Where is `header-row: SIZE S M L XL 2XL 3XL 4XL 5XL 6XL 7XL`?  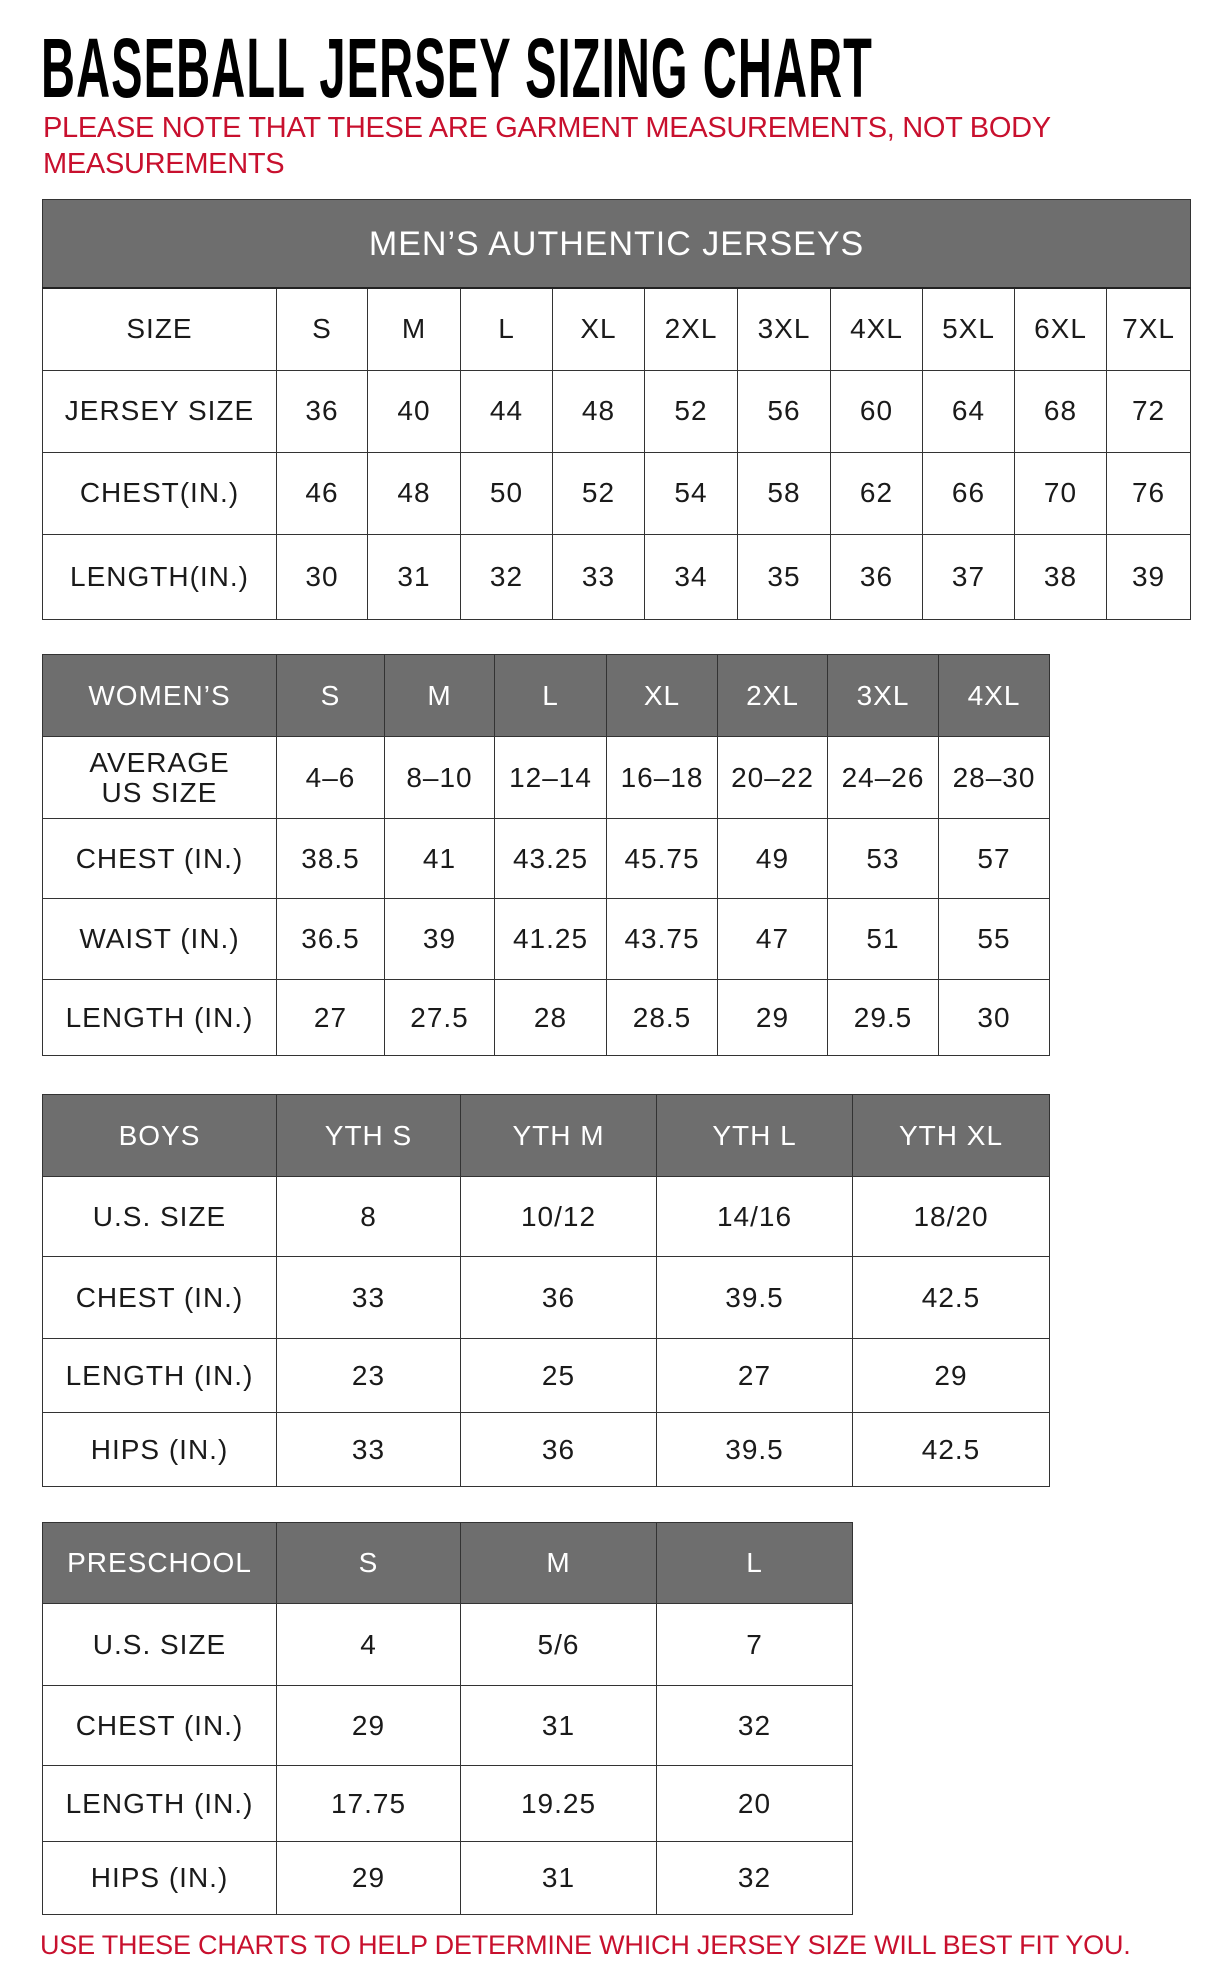 header-row: SIZE S M L XL 2XL 3XL 4XL 5XL 6XL 7XL is located at coordinates (617, 329).